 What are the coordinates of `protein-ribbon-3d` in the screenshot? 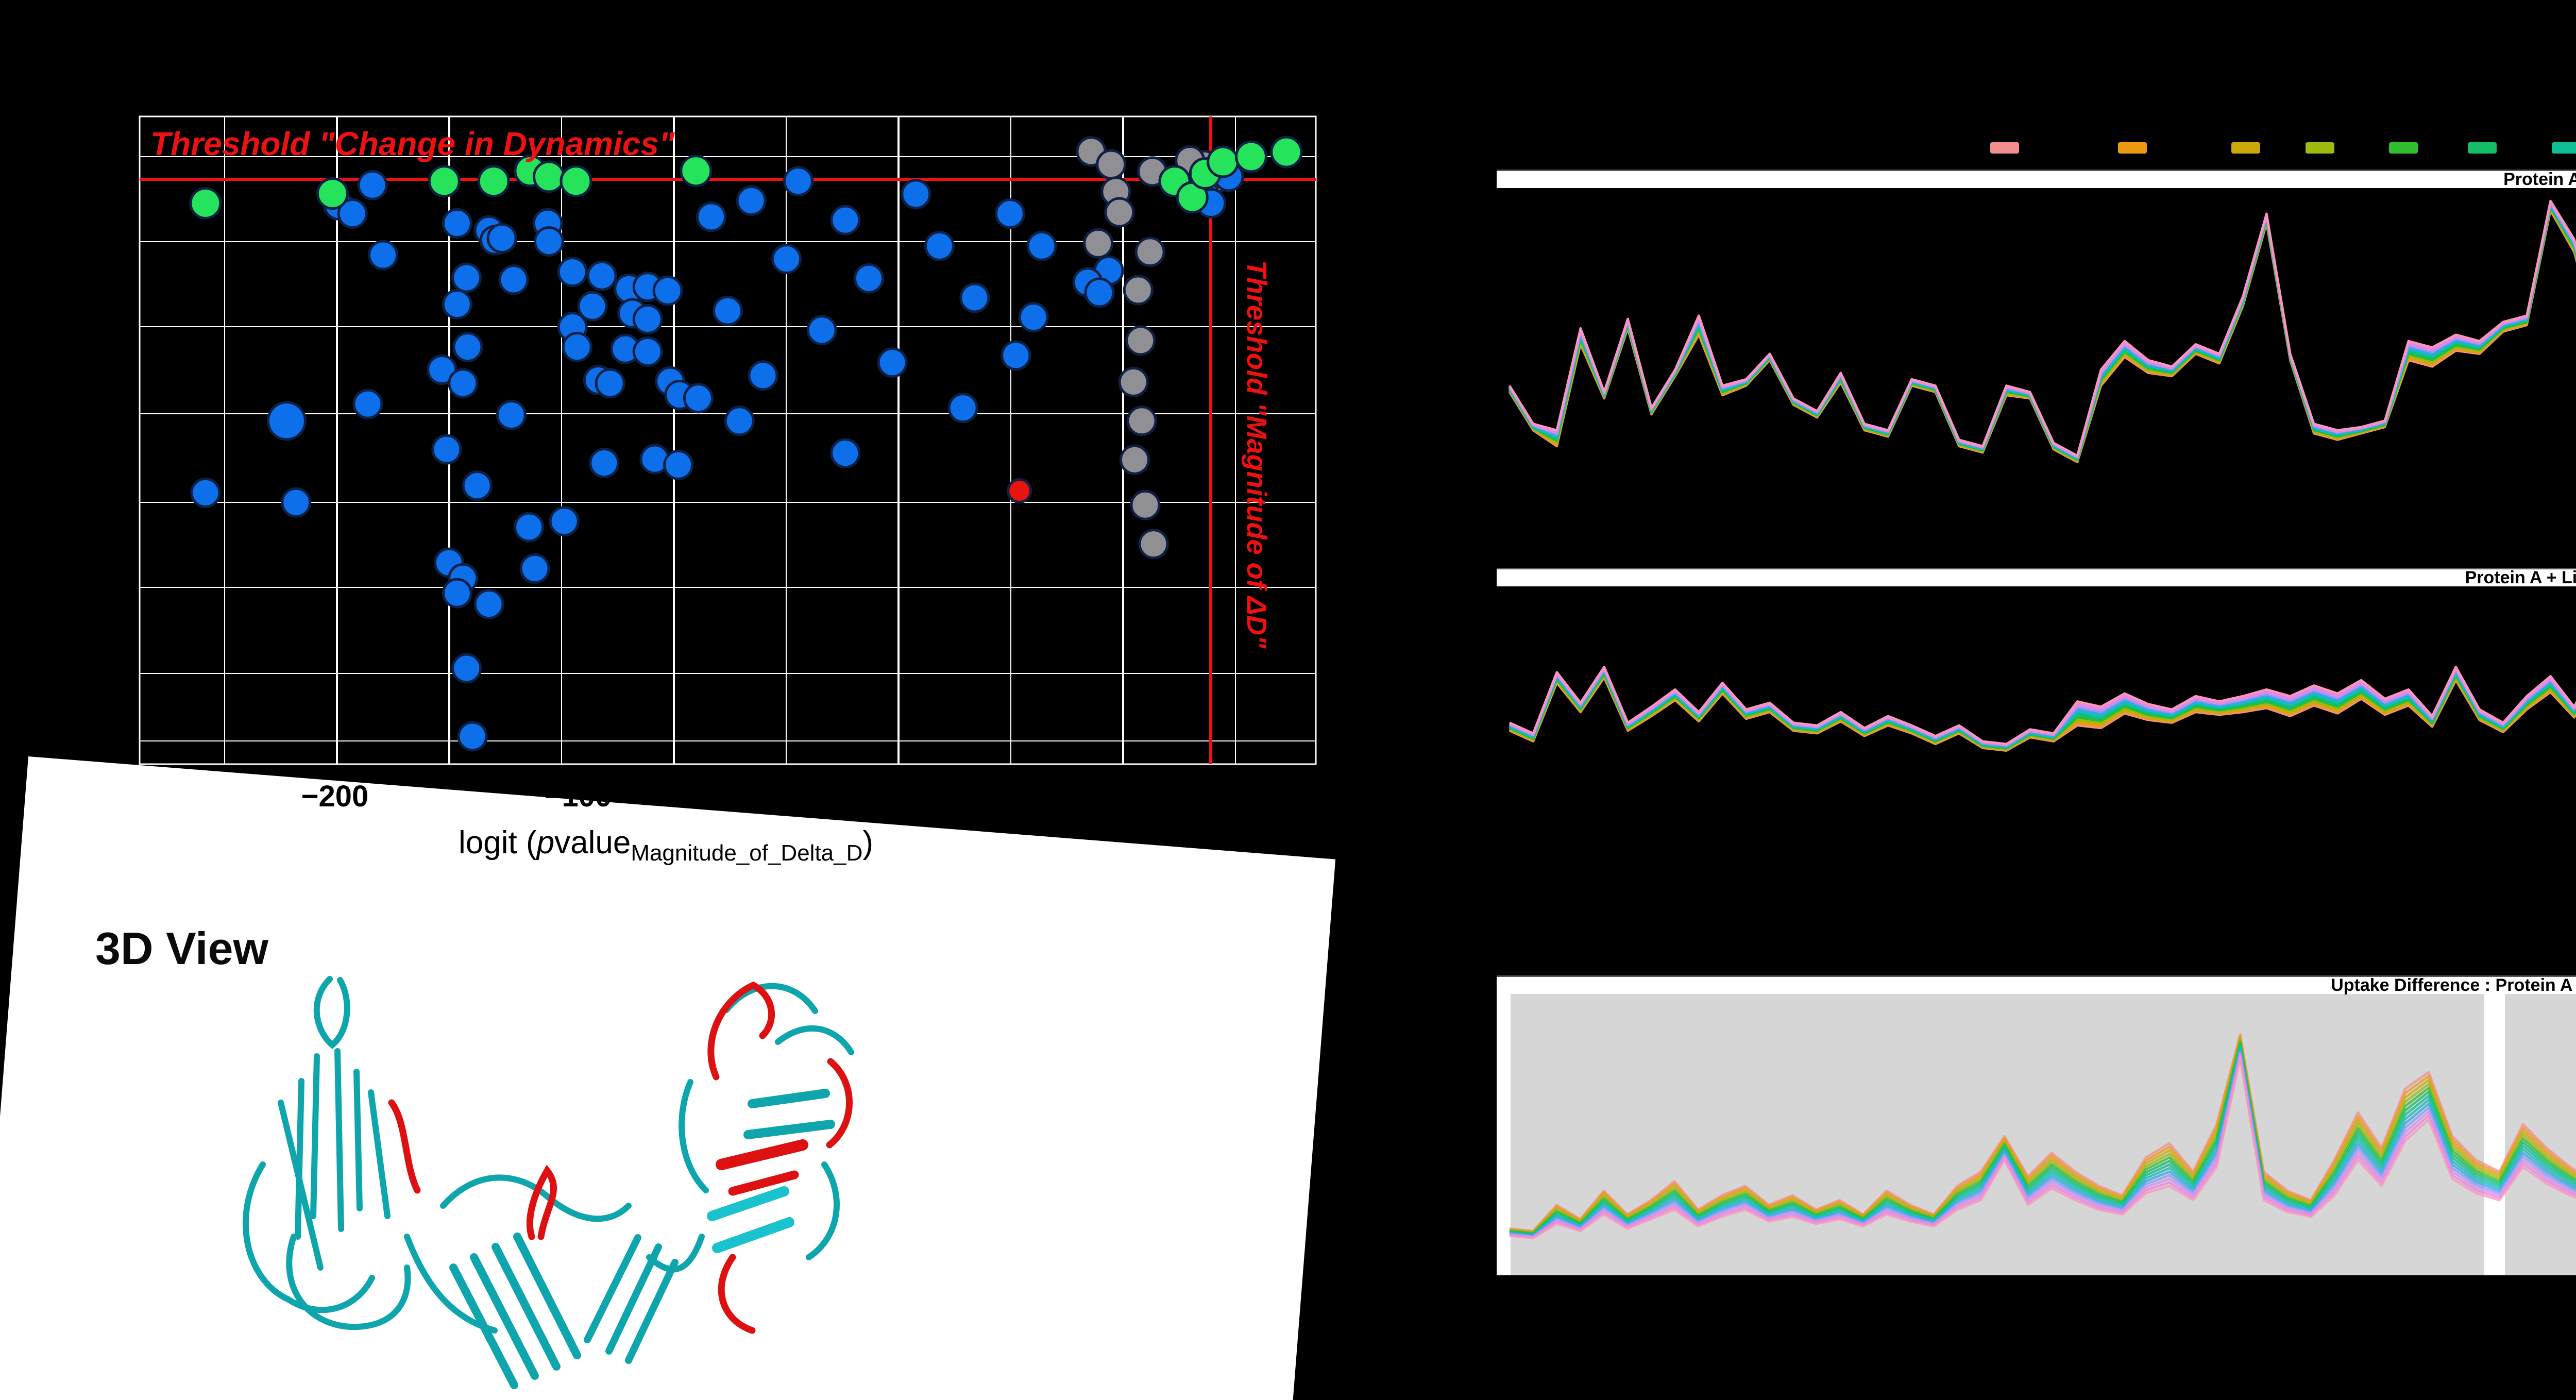 It's located at (777, 1172).